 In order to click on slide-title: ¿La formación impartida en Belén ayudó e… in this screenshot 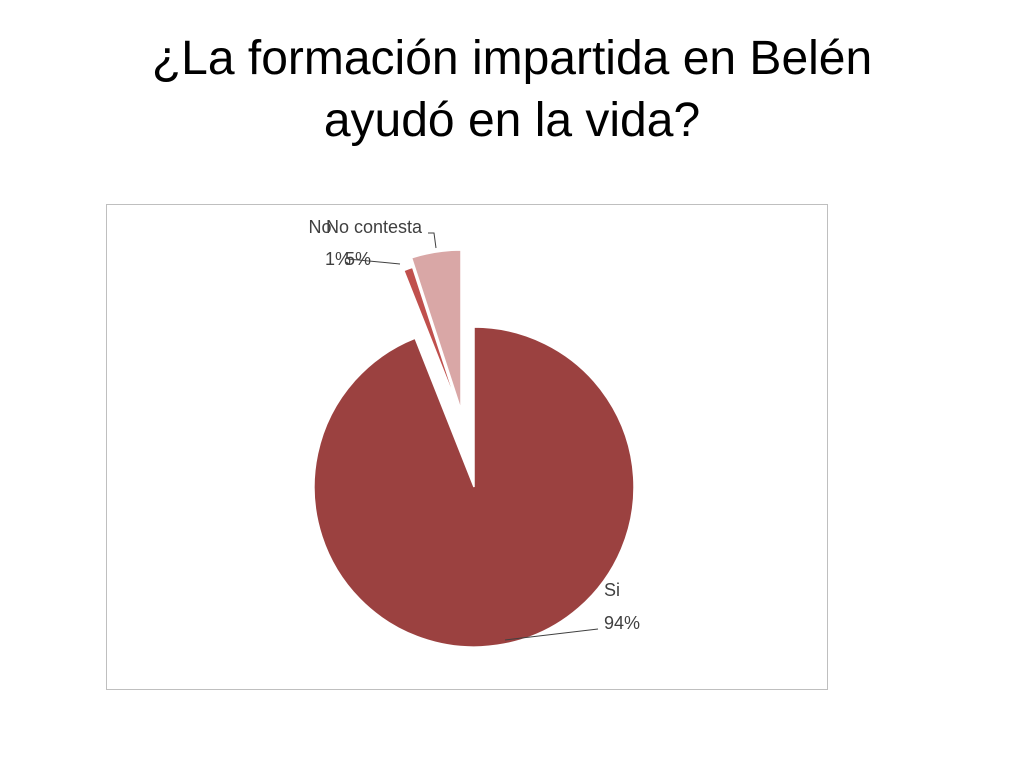, I will do `click(512, 90)`.